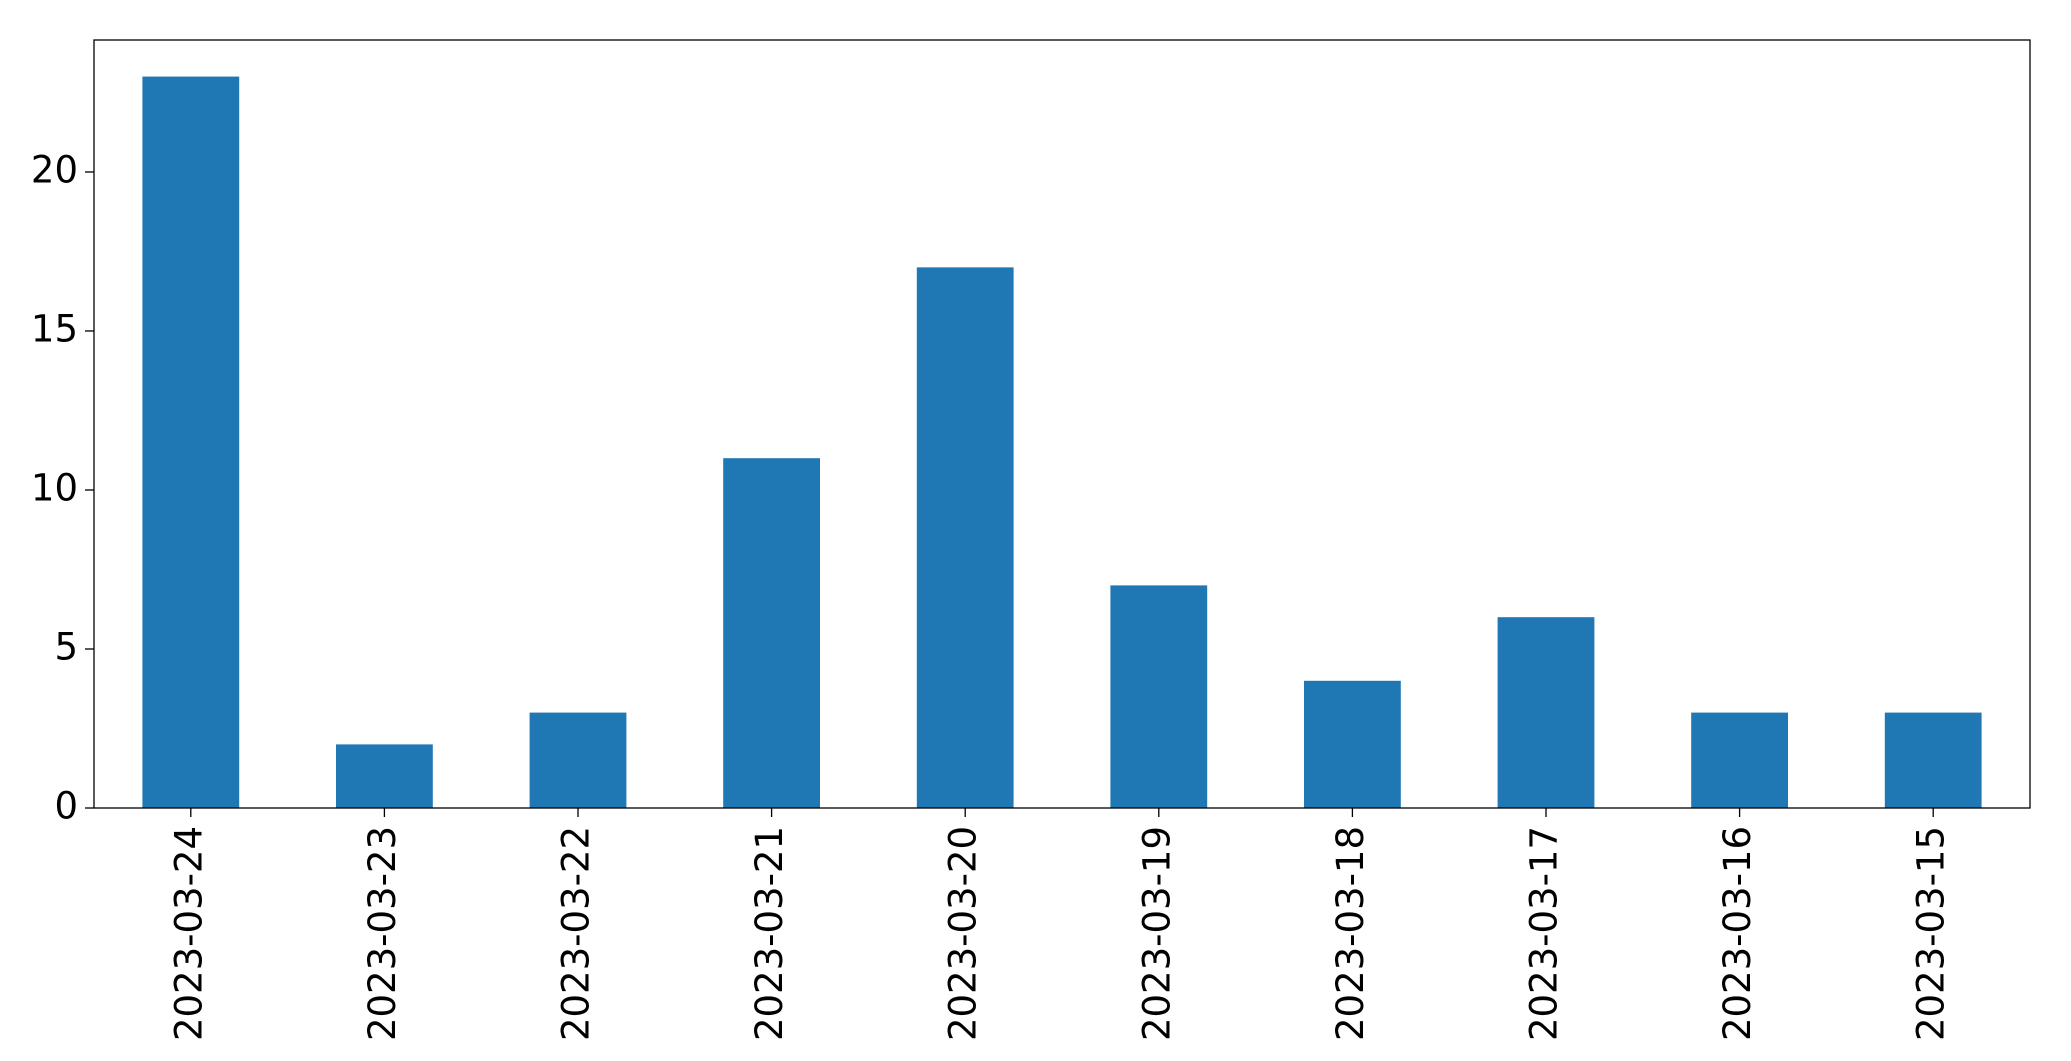 The image size is (2071, 1061). Describe the element at coordinates (54, 328) in the screenshot. I see `y-tick-label: 15` at that location.